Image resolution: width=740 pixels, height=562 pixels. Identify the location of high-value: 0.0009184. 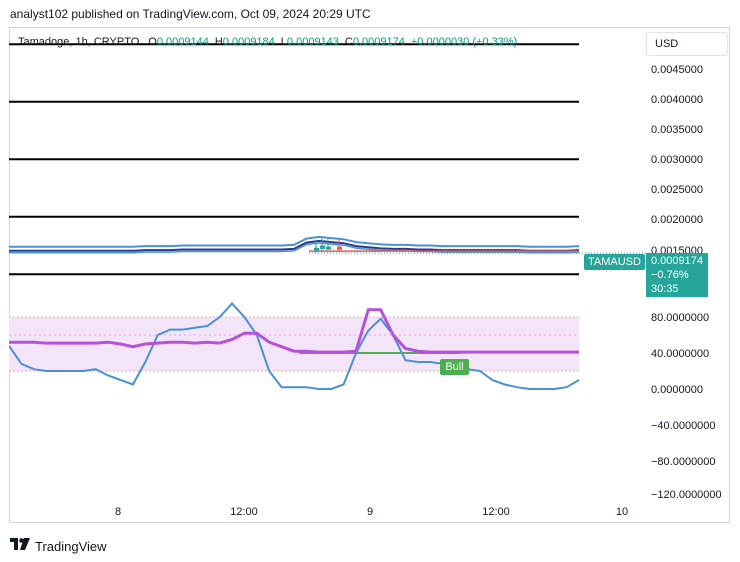
(248, 42).